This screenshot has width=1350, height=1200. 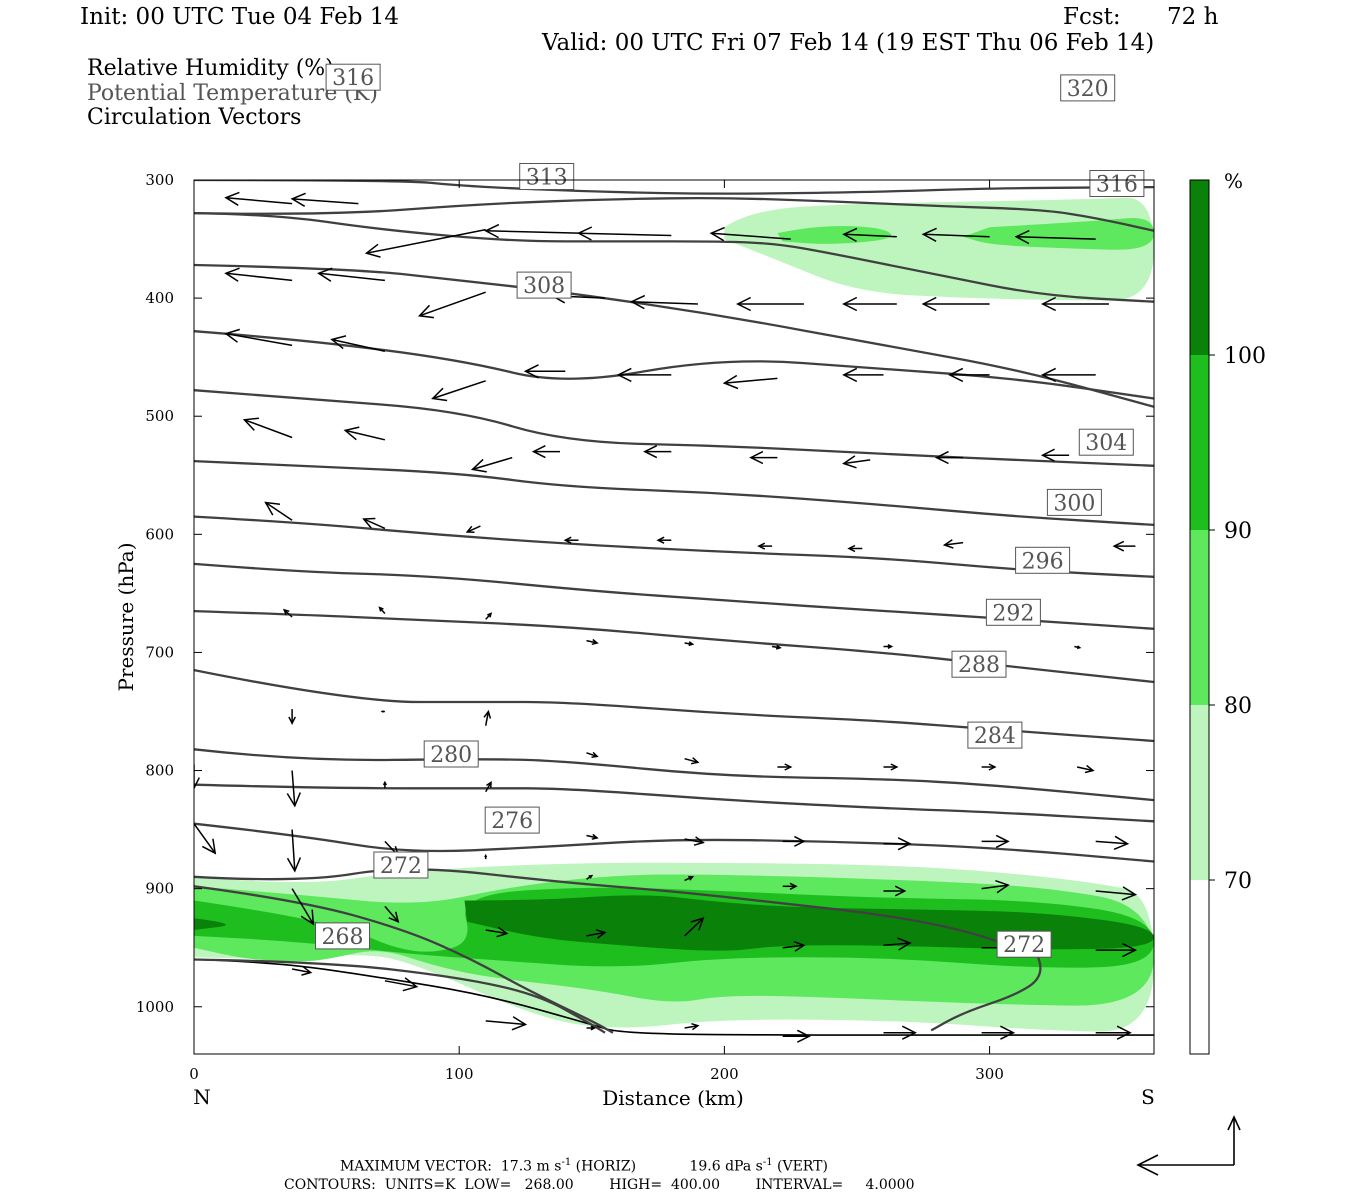 I want to click on contour-label-272-1: 272, so click(x=401, y=866).